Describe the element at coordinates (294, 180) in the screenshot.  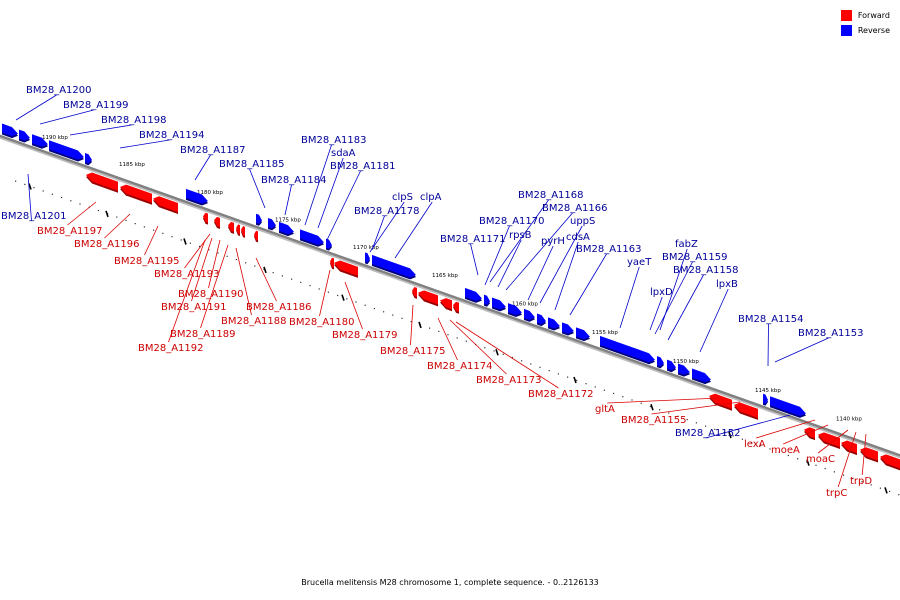
I see `gene-label: BM28_A1184` at that location.